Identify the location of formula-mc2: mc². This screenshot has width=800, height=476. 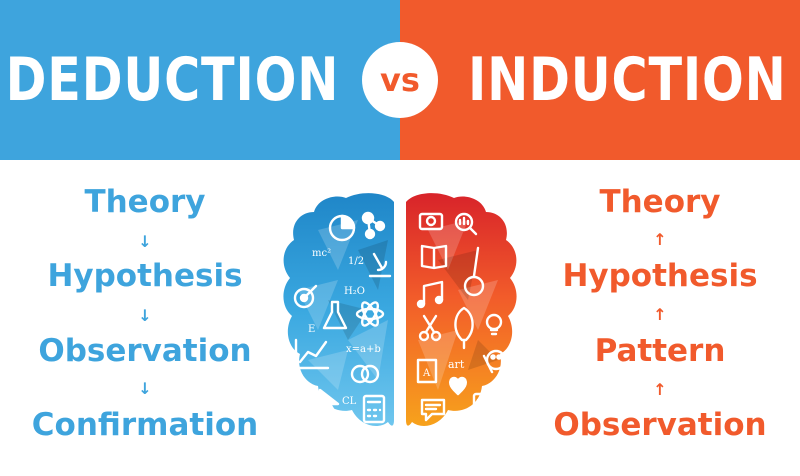
(321, 253).